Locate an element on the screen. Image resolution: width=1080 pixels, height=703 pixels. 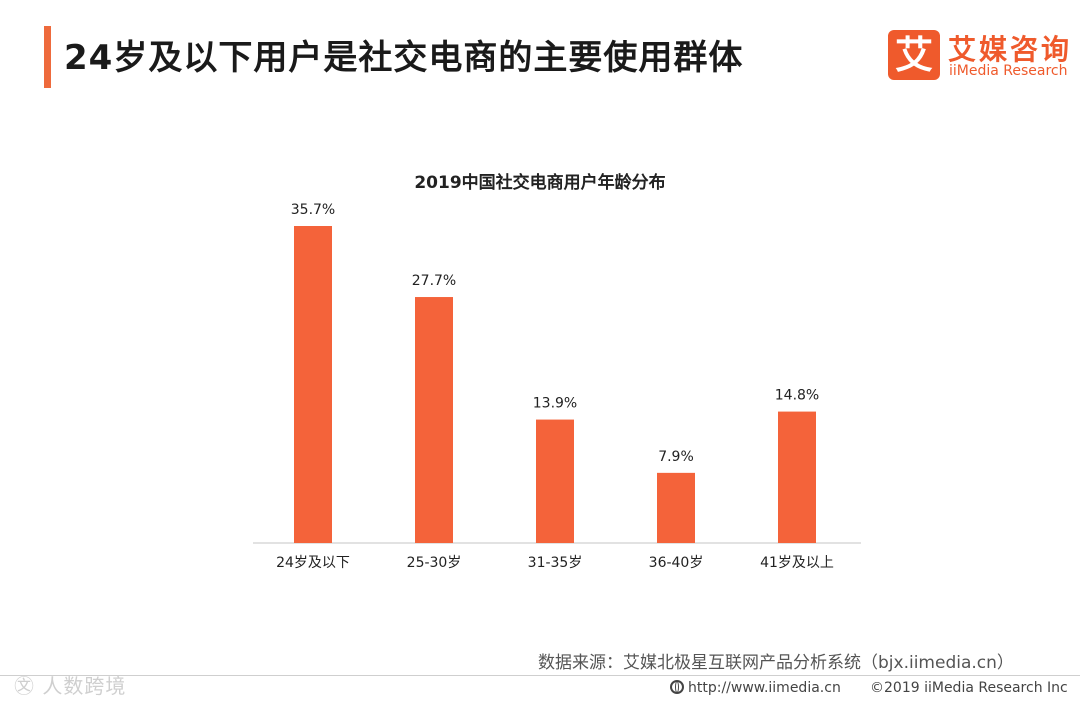
page-title: 24岁及以下用户是社交电商的主要使用群体 is located at coordinates (404, 58).